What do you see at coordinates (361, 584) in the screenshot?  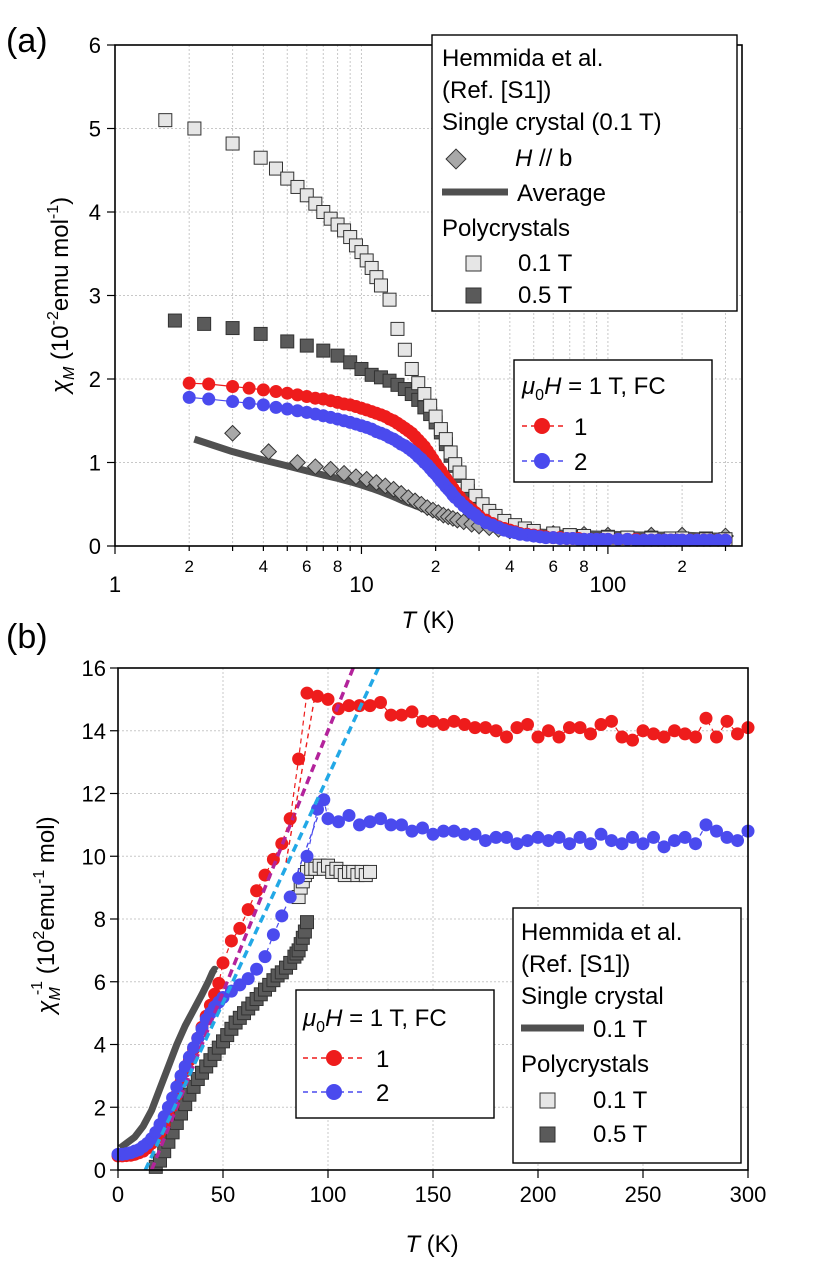 I see `x-tick-label: 10` at bounding box center [361, 584].